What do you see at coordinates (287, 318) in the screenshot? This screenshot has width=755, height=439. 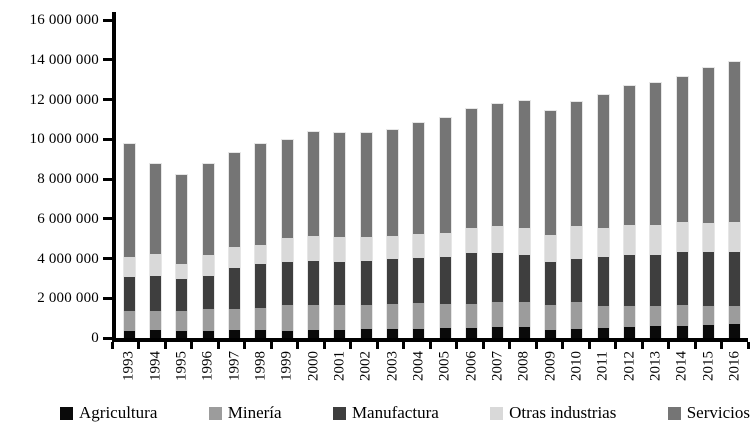 I see `bar-segment-minería-1999` at bounding box center [287, 318].